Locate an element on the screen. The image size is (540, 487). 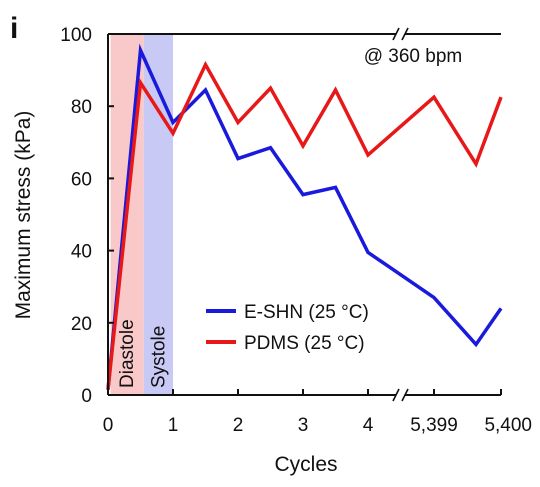
region-labels: Diastole Systole is located at coordinates (143, 353).